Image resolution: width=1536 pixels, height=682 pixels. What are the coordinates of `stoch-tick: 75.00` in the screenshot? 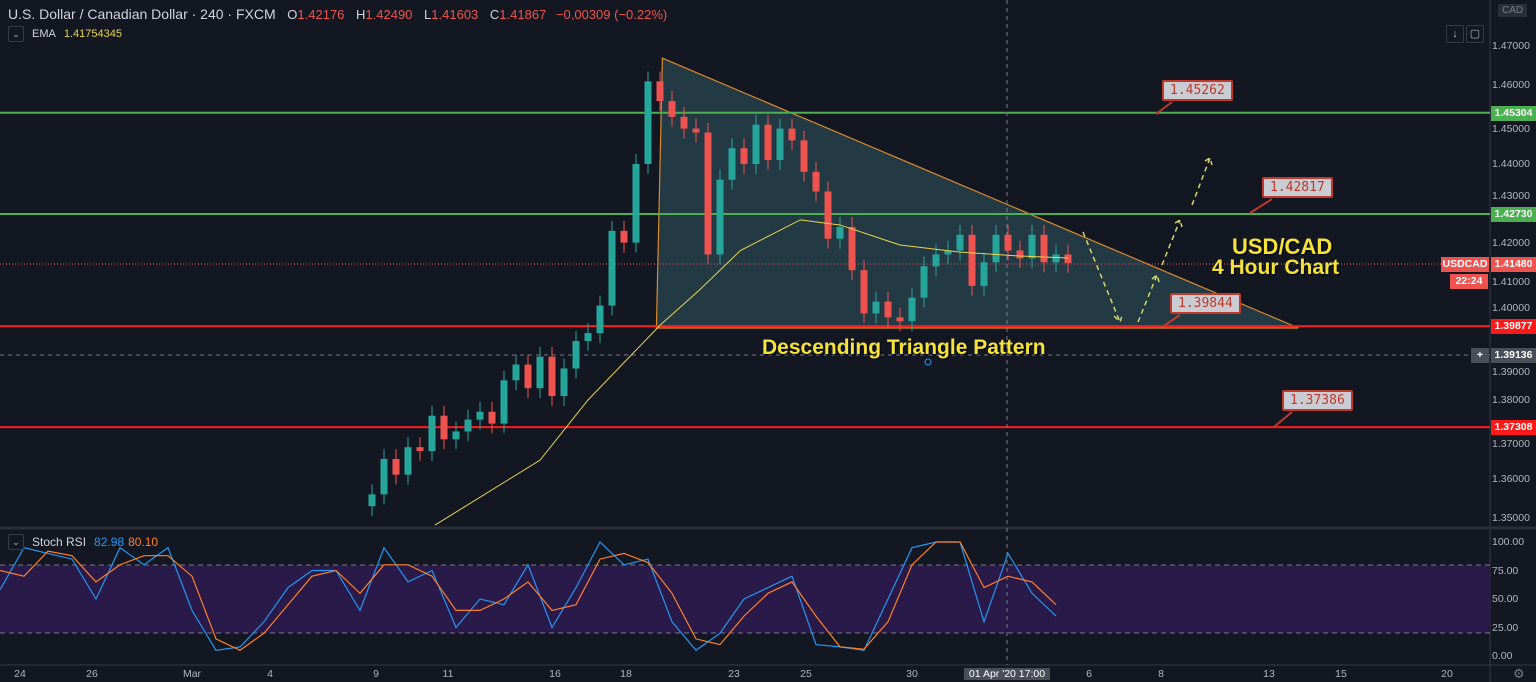 It's located at (1505, 570).